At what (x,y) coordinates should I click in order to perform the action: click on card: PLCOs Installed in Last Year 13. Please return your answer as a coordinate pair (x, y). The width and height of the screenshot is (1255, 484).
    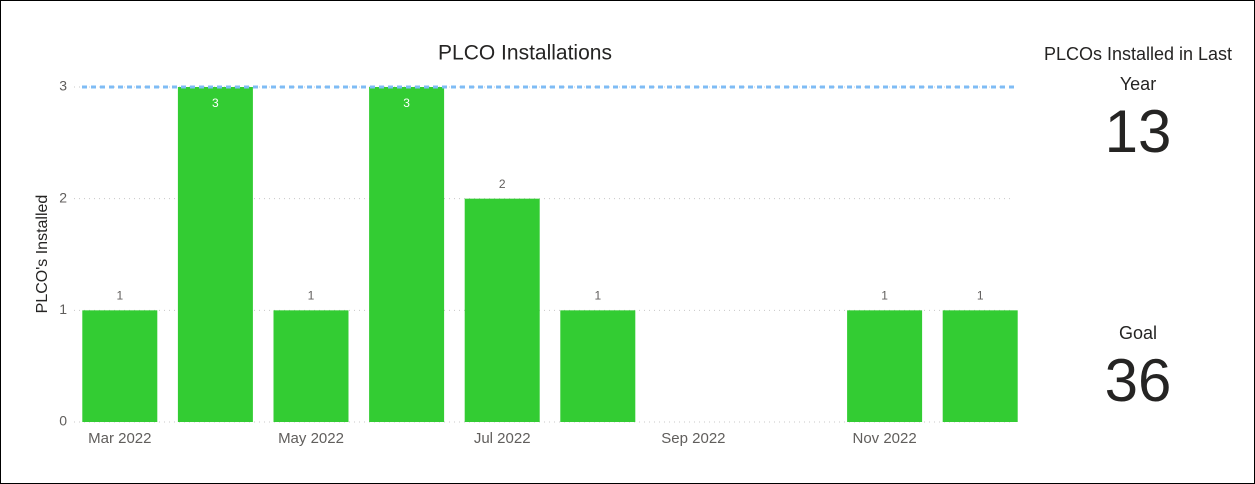
    Looking at the image, I should click on (1138, 102).